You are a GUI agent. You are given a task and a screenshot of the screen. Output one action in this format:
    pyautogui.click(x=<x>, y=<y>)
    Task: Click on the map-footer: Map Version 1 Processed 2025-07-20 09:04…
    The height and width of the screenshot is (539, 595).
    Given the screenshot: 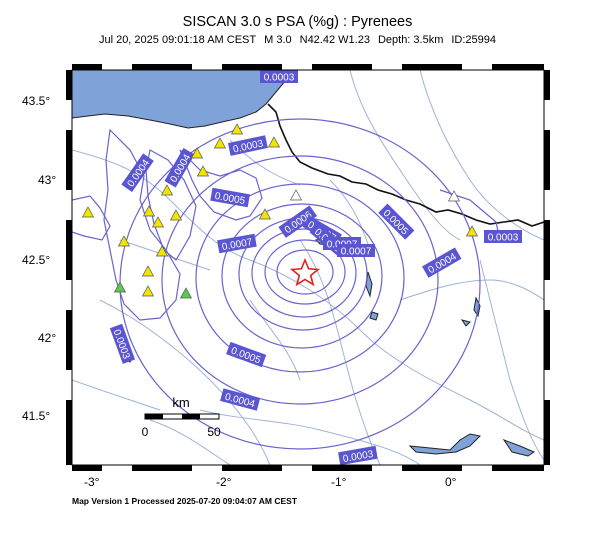 What is the action you would take?
    pyautogui.click(x=185, y=501)
    